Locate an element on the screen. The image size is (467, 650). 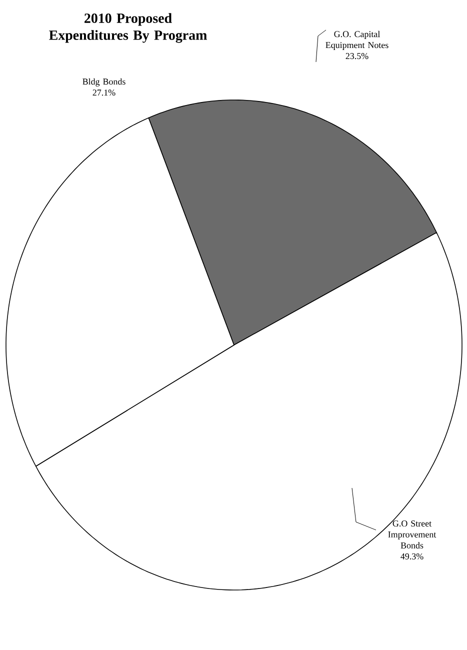
data-label: 49.3% is located at coordinates (412, 556).